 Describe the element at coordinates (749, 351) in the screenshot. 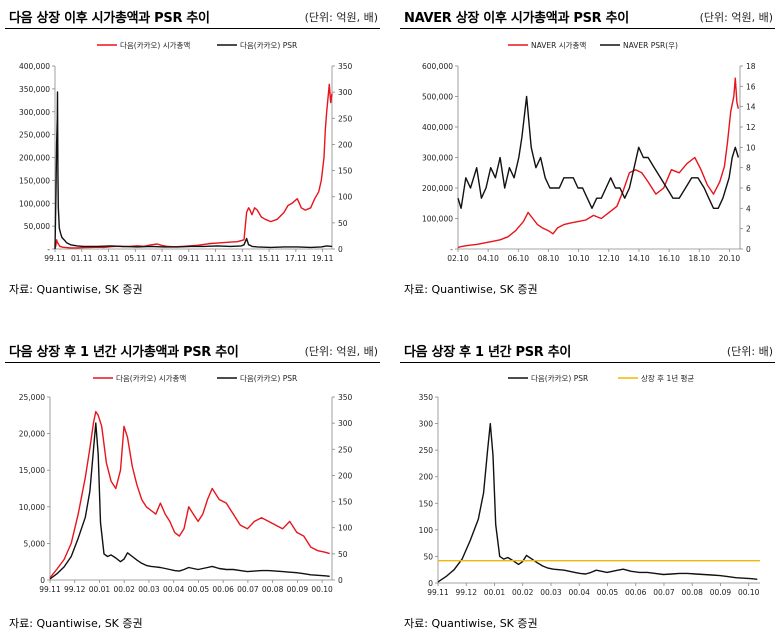

I see `chart-unit: (단위: 배)` at that location.